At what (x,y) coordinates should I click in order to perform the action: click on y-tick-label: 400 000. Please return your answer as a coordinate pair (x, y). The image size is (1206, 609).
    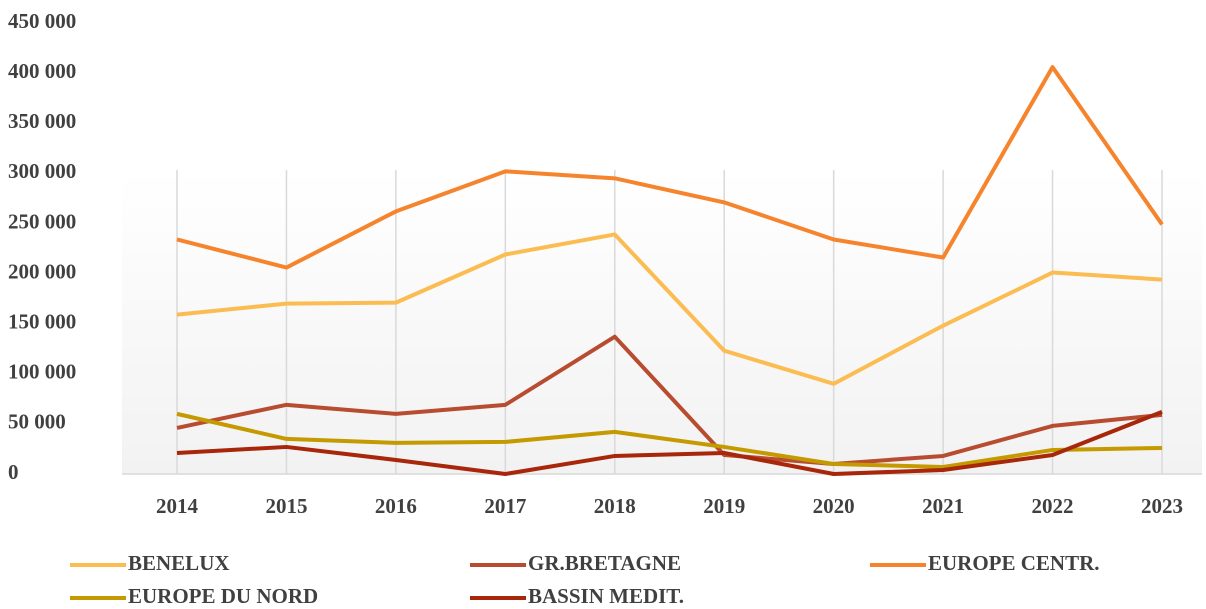
    Looking at the image, I should click on (42, 71).